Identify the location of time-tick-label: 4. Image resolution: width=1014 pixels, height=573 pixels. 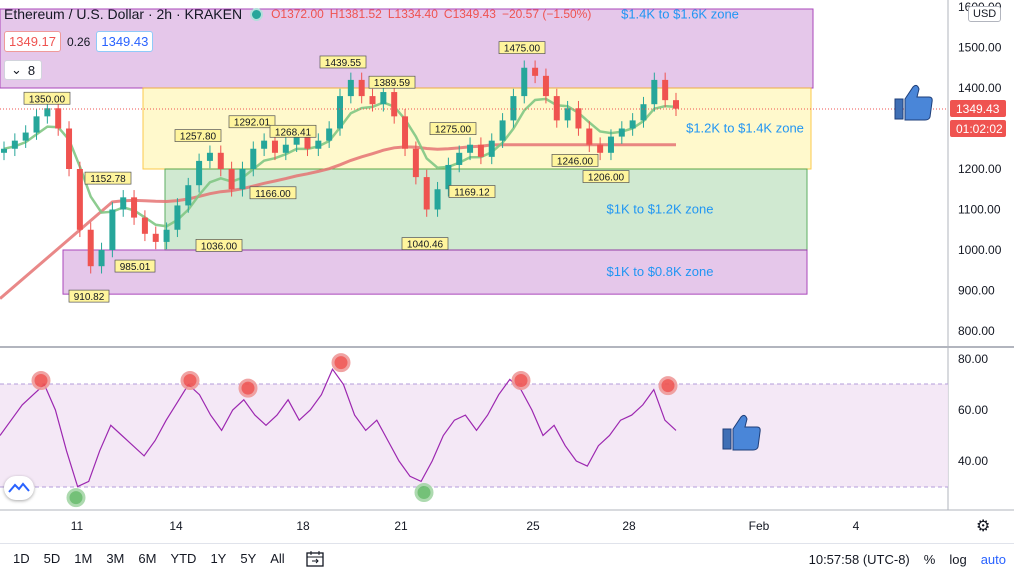
(856, 526).